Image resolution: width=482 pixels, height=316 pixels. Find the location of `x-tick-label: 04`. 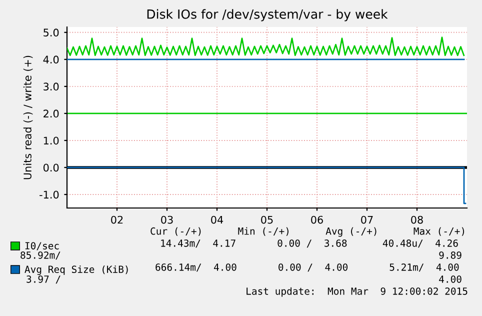

x-tick-label: 04 is located at coordinates (217, 220).